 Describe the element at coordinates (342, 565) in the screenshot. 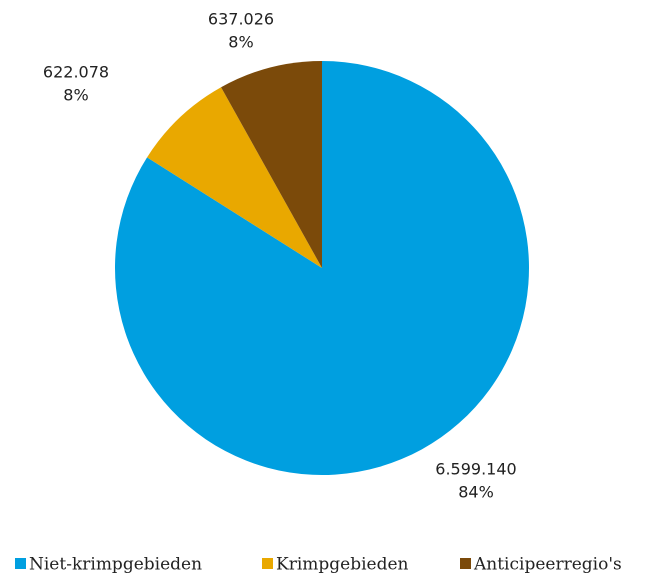

I see `legend-label: Krimpgebieden` at that location.